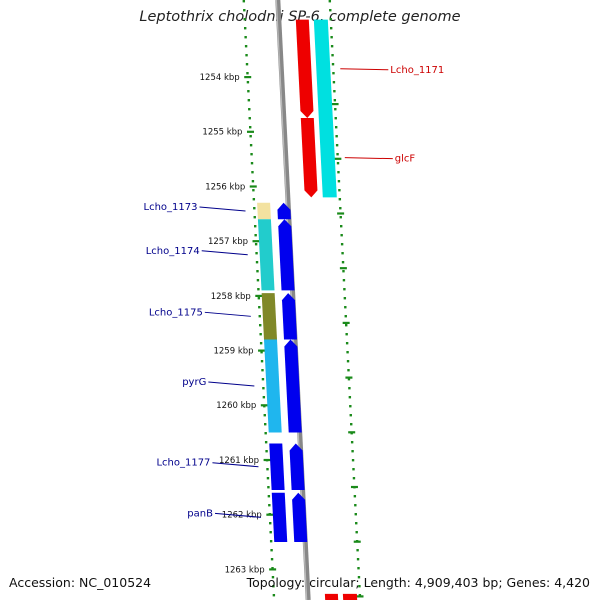  I want to click on accession-text: Accession: NC_010524, so click(80, 582).